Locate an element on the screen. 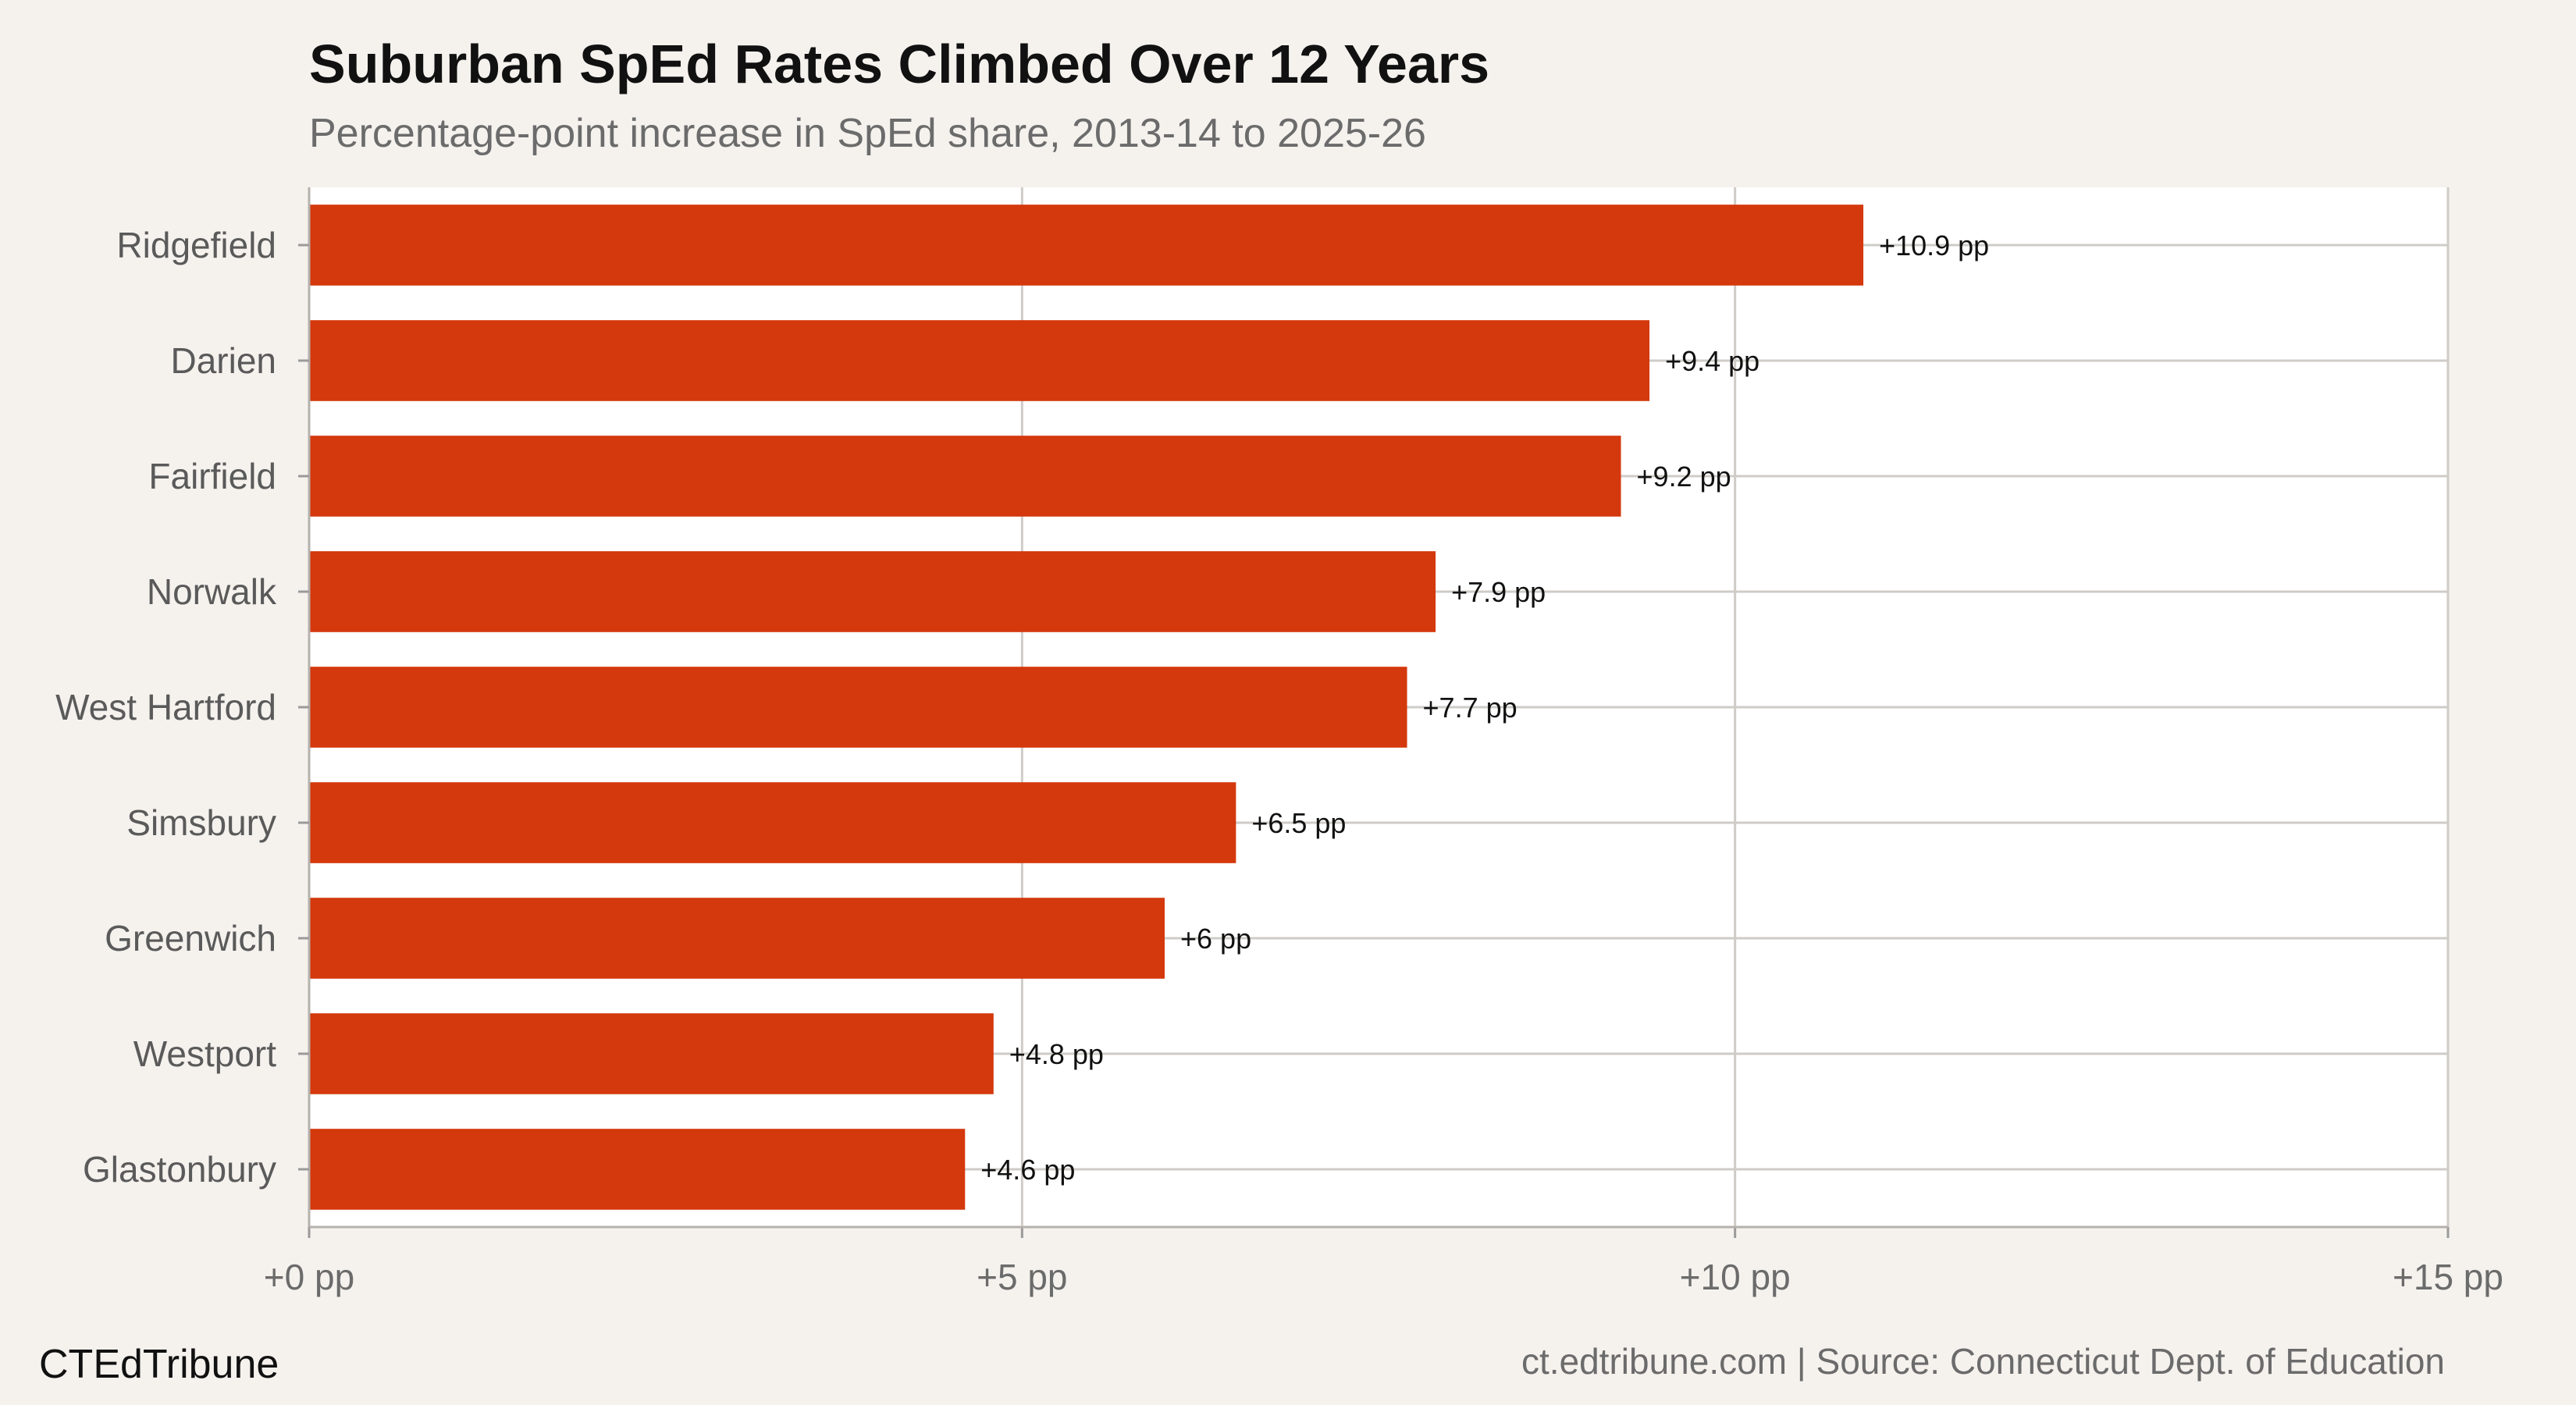  data-label: +6 pp is located at coordinates (1215, 939).